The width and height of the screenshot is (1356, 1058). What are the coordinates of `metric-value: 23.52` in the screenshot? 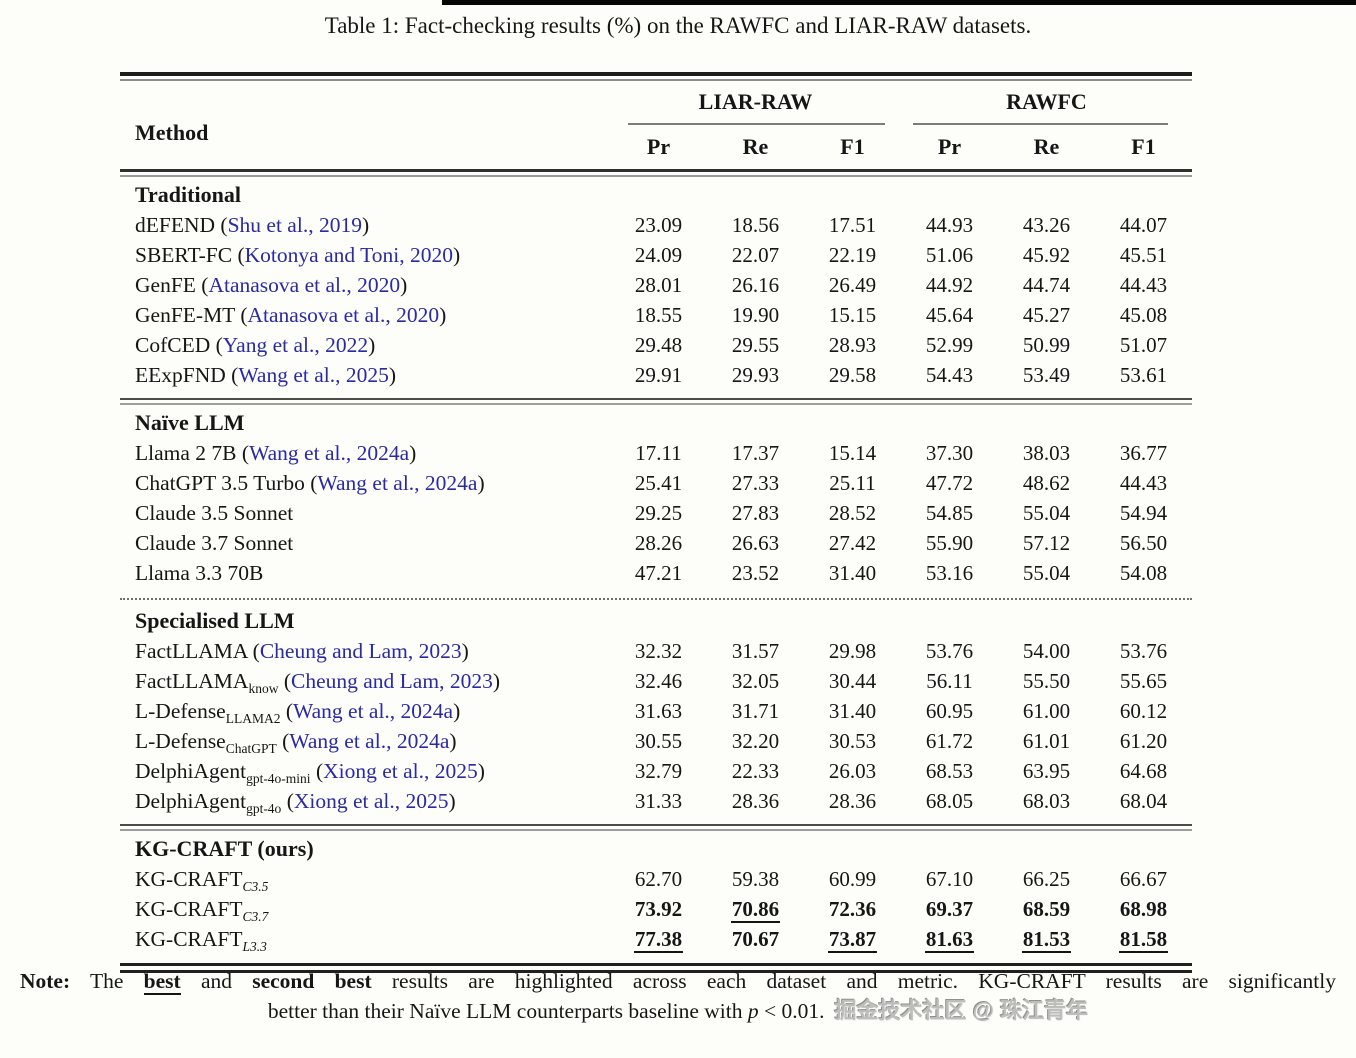 It's located at (755, 573).